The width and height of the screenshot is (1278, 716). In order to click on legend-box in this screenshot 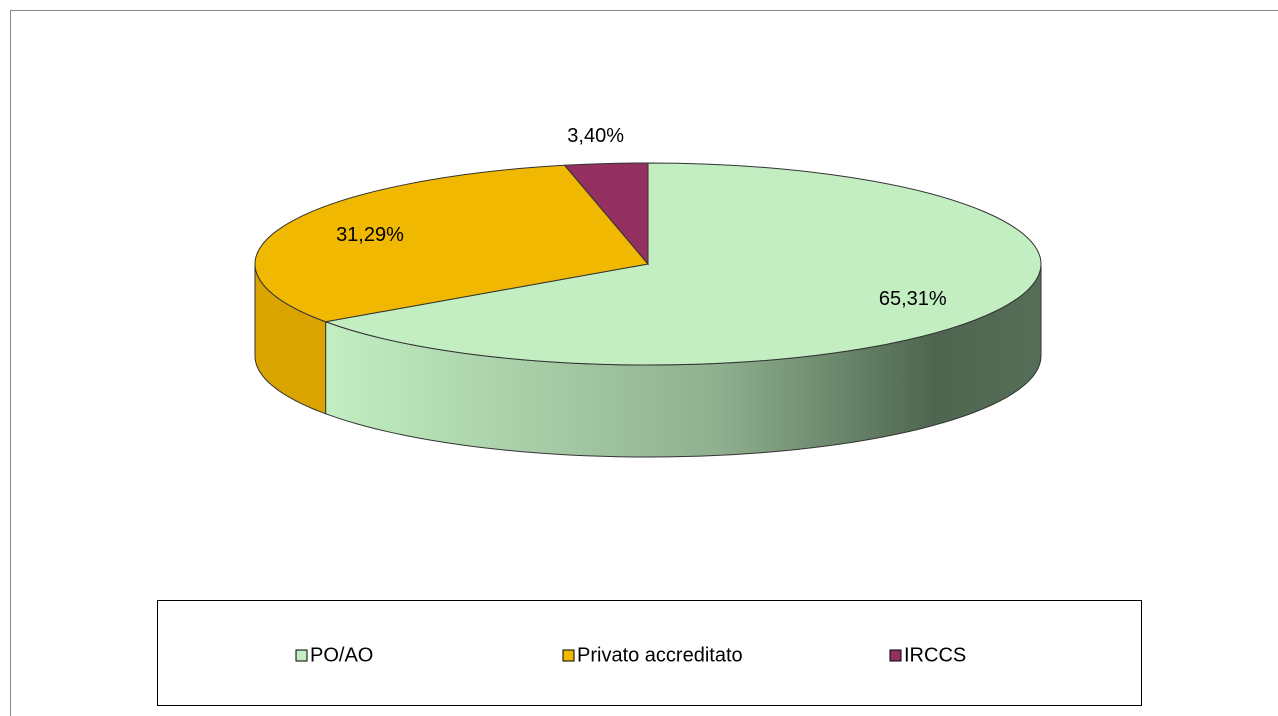, I will do `click(649, 653)`.